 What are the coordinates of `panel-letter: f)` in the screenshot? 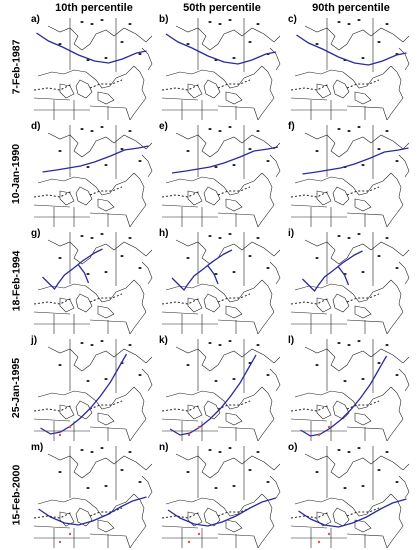 It's located at (291, 126).